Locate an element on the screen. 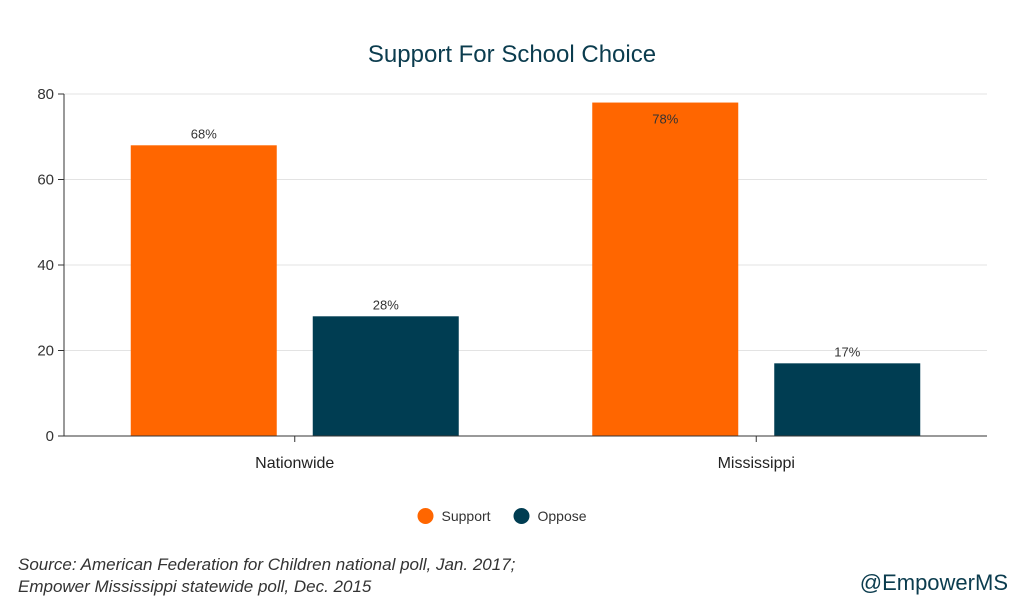 The width and height of the screenshot is (1024, 607). y-tick-label: 60 is located at coordinates (45, 180).